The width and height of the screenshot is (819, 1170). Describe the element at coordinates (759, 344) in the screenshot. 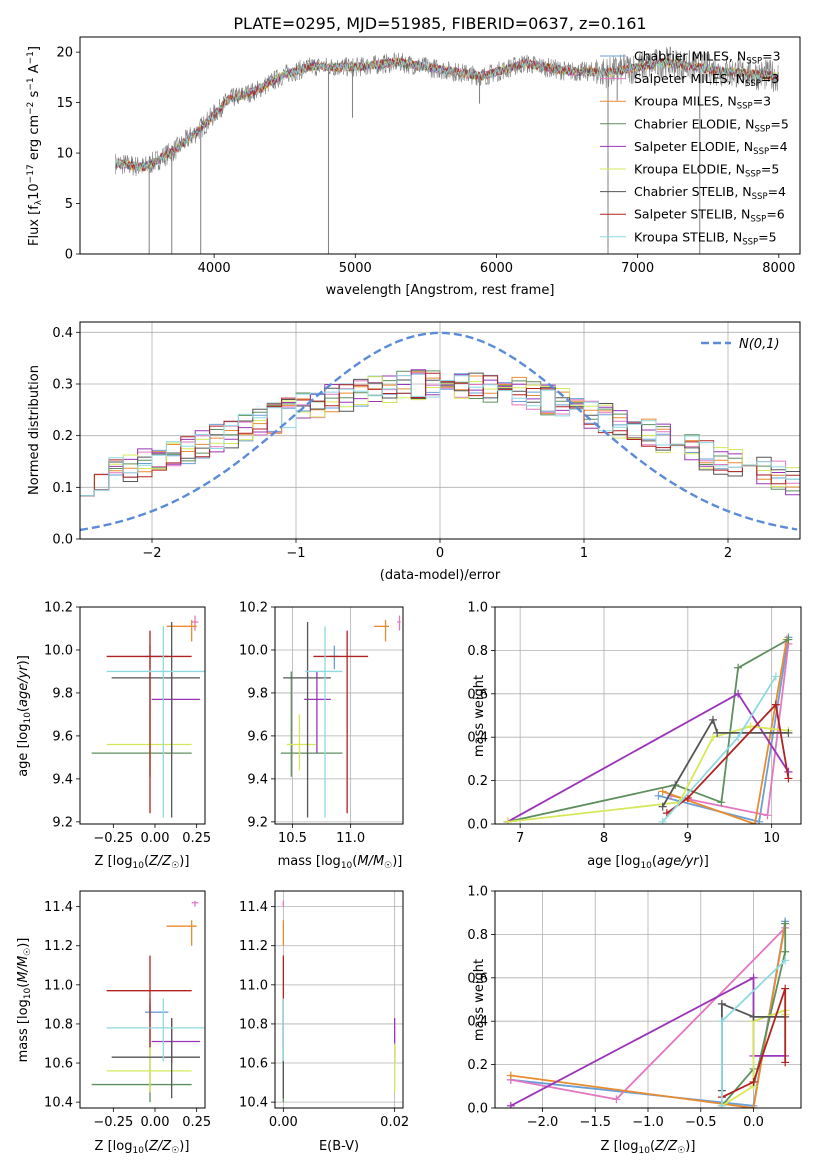

I see `legend-entry: N(0,1)` at that location.